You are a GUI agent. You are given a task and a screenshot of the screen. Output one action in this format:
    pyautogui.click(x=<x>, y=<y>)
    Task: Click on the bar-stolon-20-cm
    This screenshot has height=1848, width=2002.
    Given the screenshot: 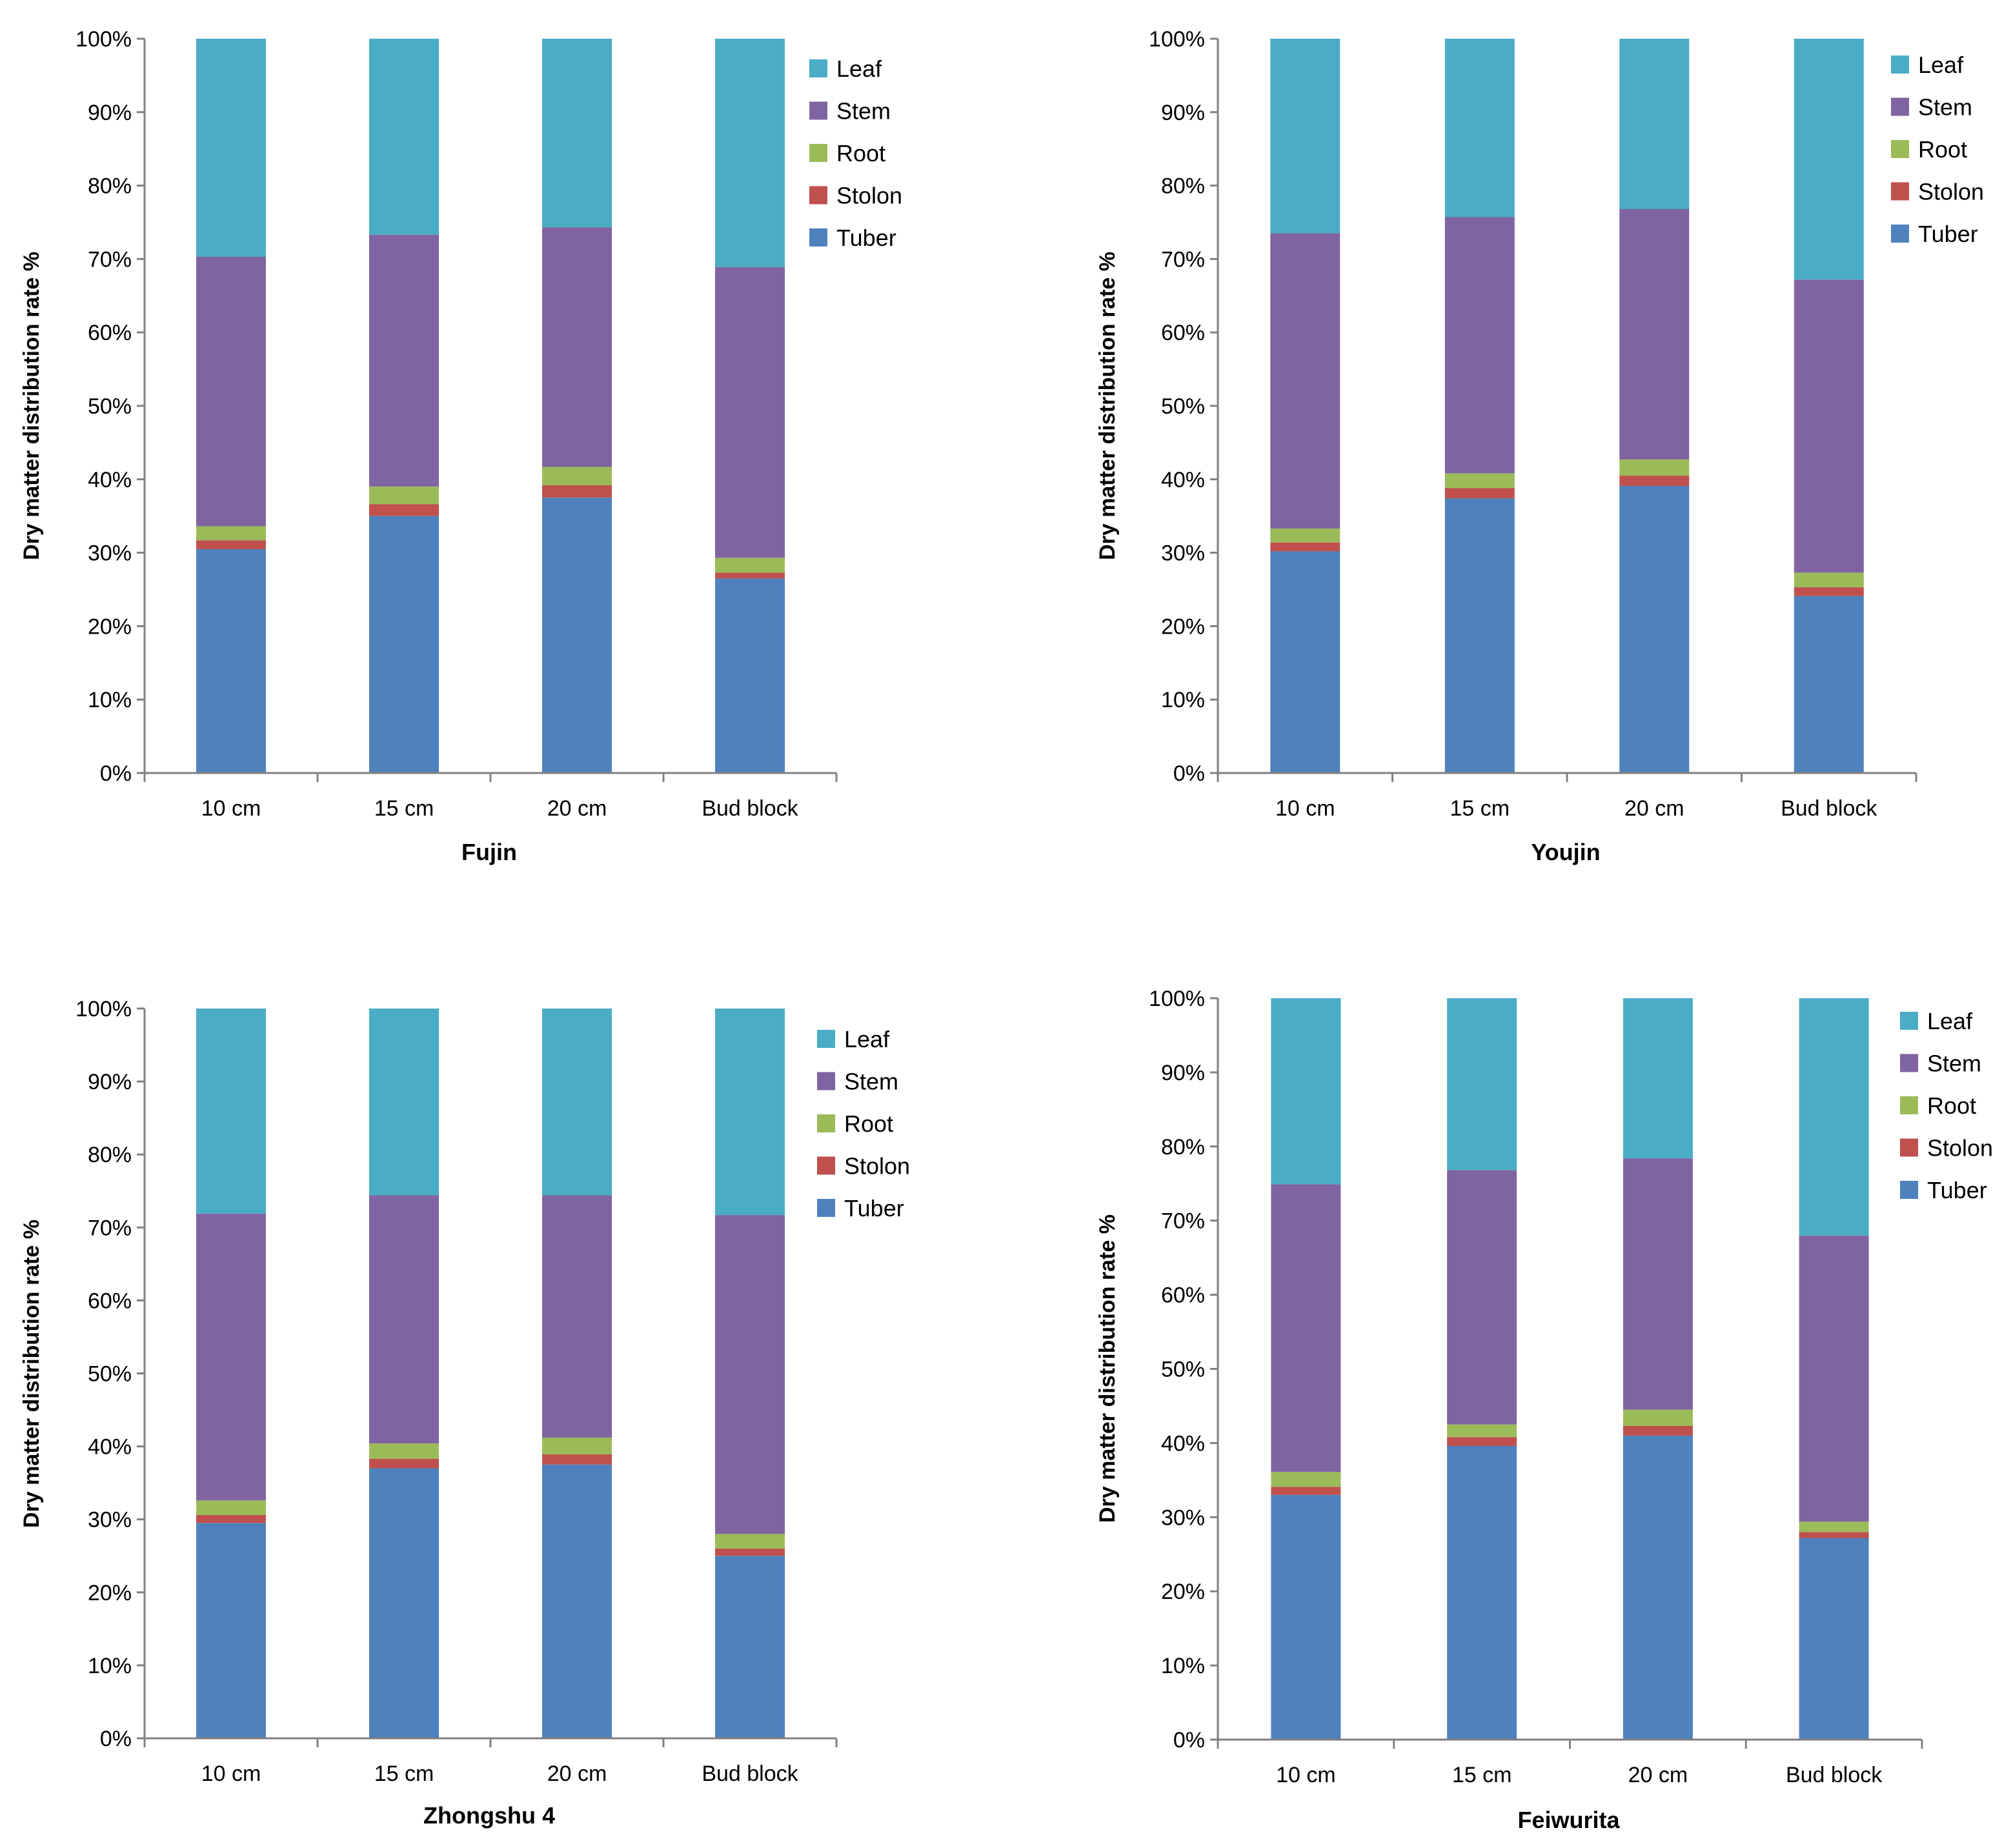 What is the action you would take?
    pyautogui.click(x=1658, y=1431)
    